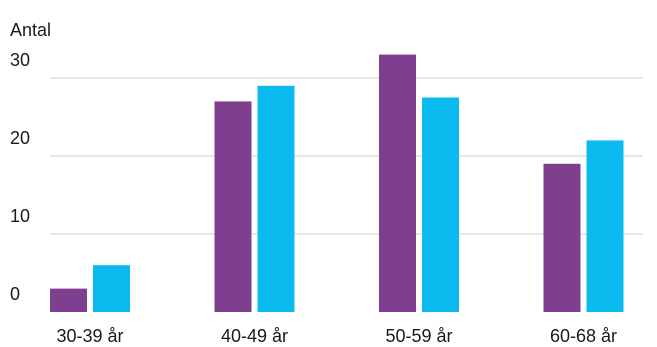 Image resolution: width=657 pixels, height=347 pixels. What do you see at coordinates (89, 336) in the screenshot?
I see `x-category-label: 30-39 år` at bounding box center [89, 336].